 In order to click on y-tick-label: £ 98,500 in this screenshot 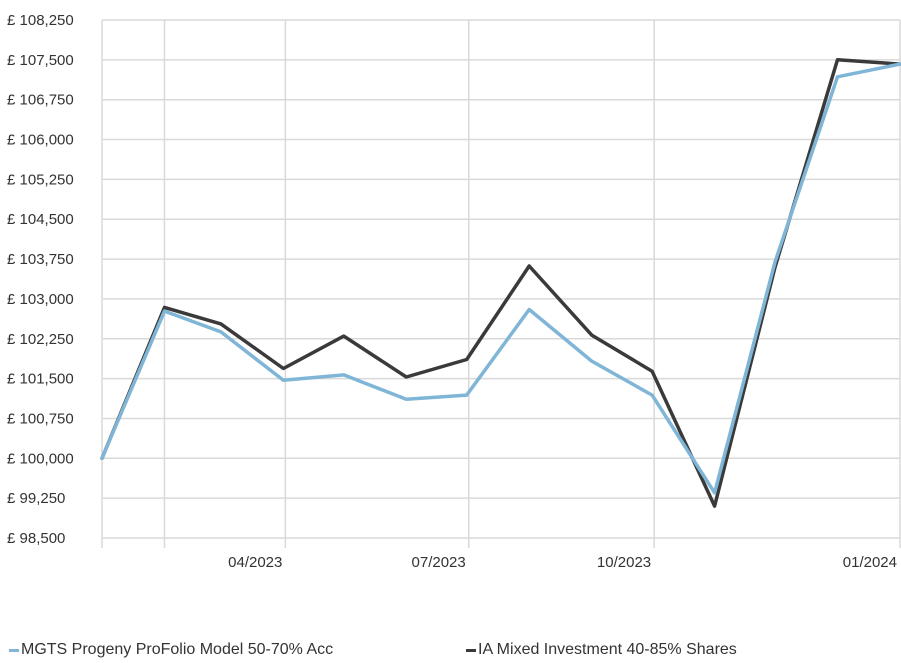, I will do `click(36, 538)`.